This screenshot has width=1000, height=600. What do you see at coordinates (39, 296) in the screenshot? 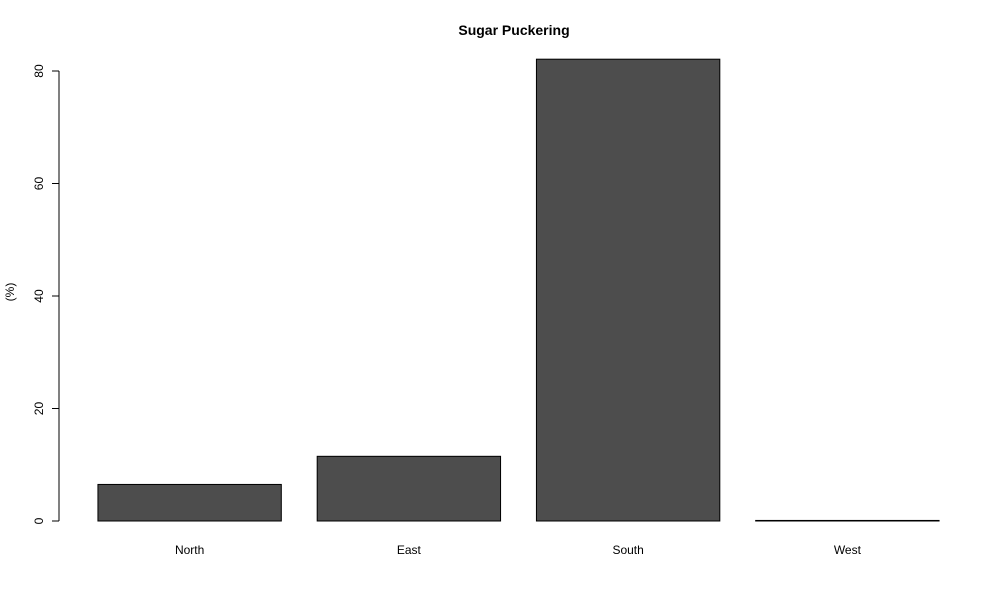
I see `y-tick-label: 40` at bounding box center [39, 296].